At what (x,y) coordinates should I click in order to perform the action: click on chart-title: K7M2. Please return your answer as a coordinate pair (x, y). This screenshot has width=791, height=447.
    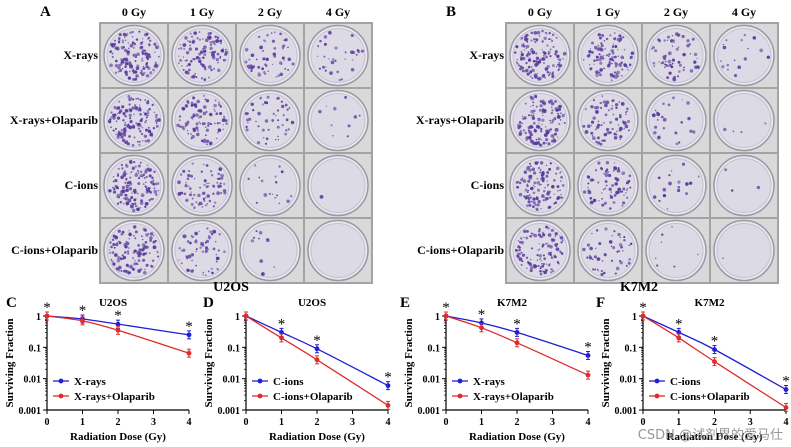
    Looking at the image, I should click on (512, 303).